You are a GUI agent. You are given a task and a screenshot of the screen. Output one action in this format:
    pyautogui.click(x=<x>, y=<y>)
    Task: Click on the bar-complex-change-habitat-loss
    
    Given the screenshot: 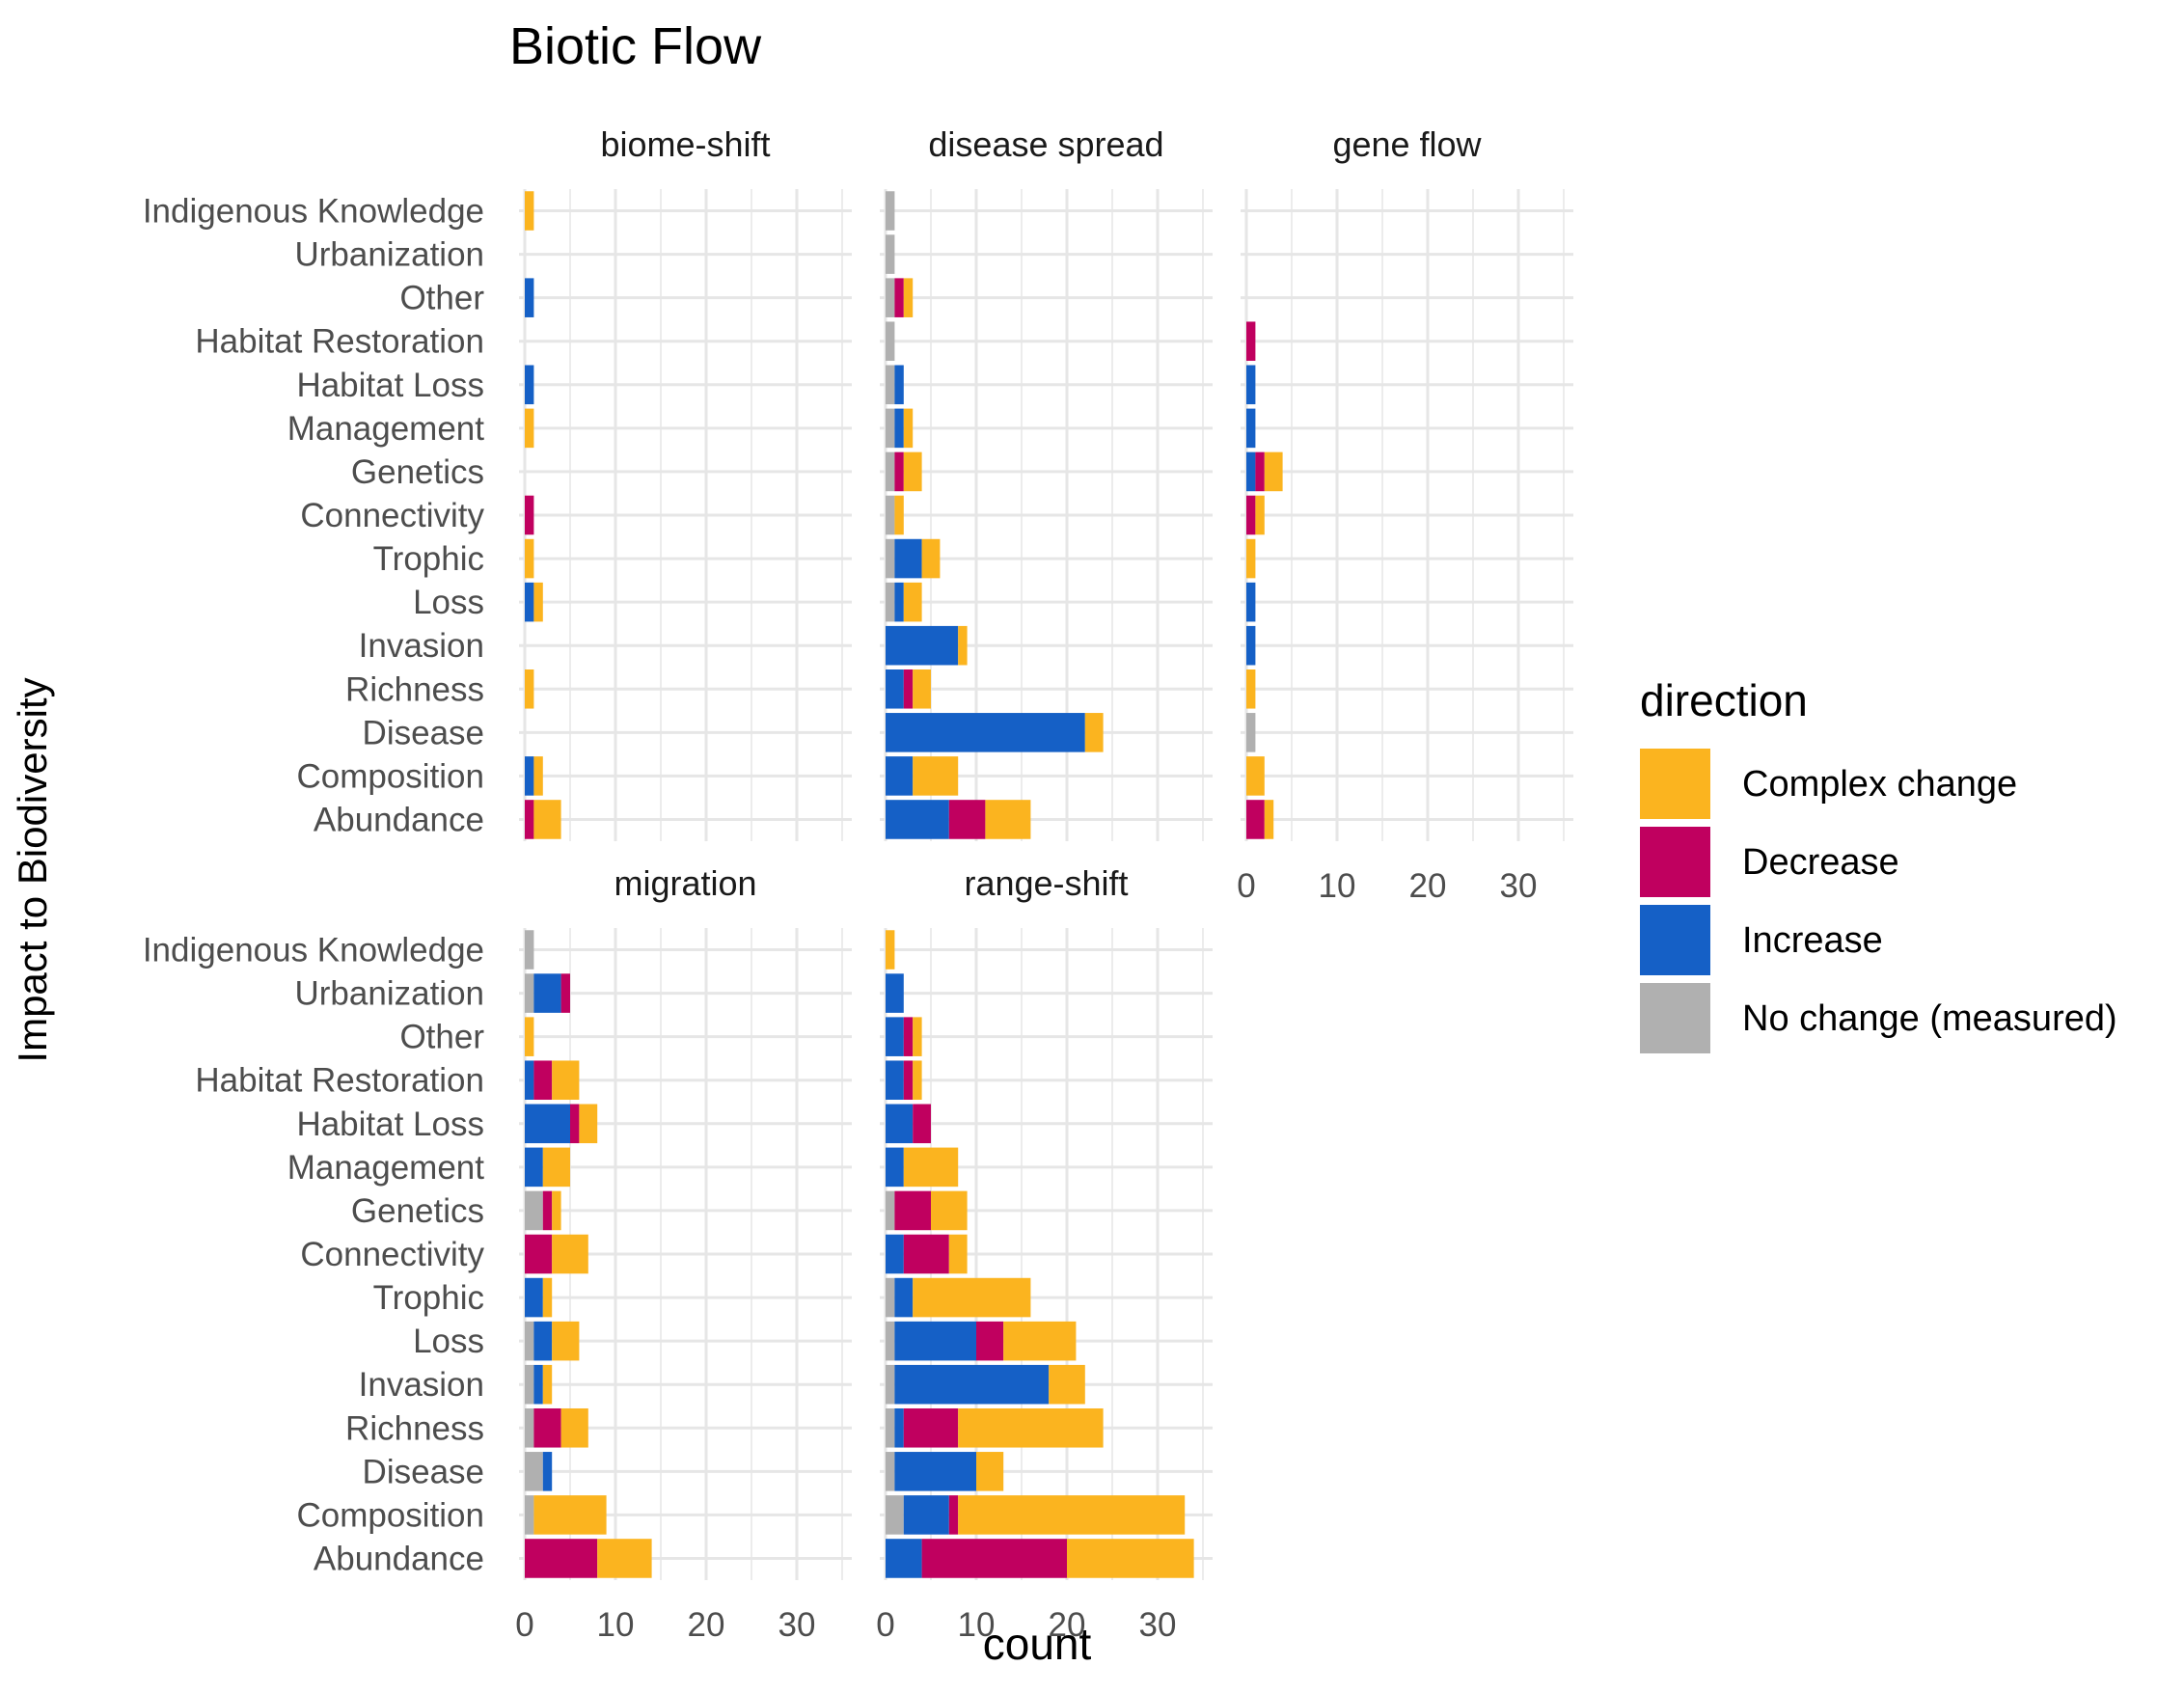 What is the action you would take?
    pyautogui.click(x=589, y=1124)
    